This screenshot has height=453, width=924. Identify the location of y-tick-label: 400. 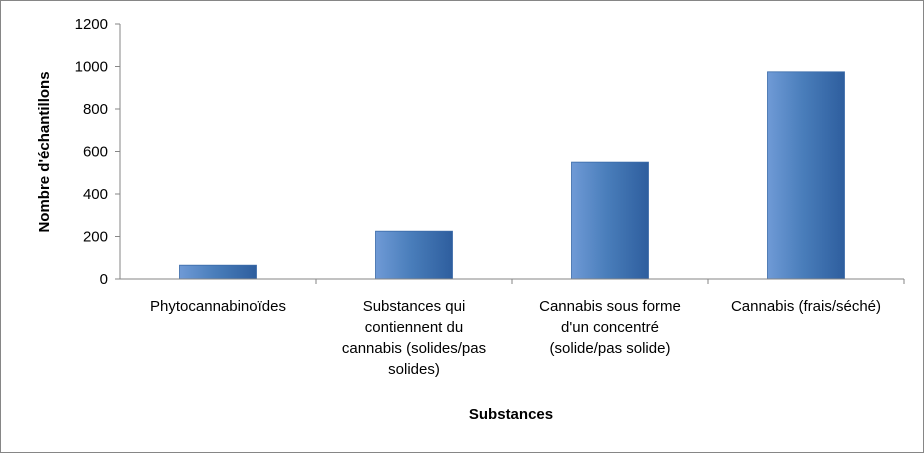
(95, 194).